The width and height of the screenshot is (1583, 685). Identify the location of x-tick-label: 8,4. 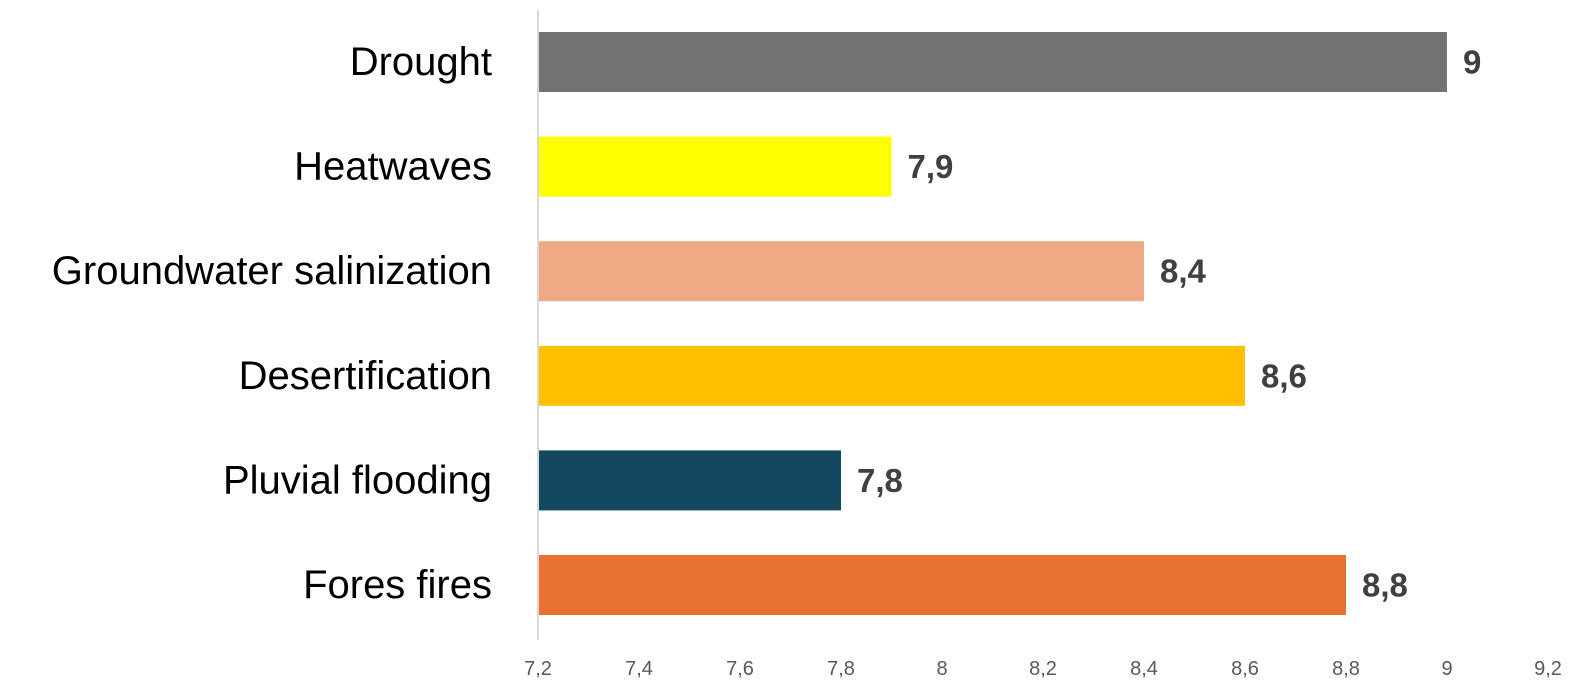
(1144, 669).